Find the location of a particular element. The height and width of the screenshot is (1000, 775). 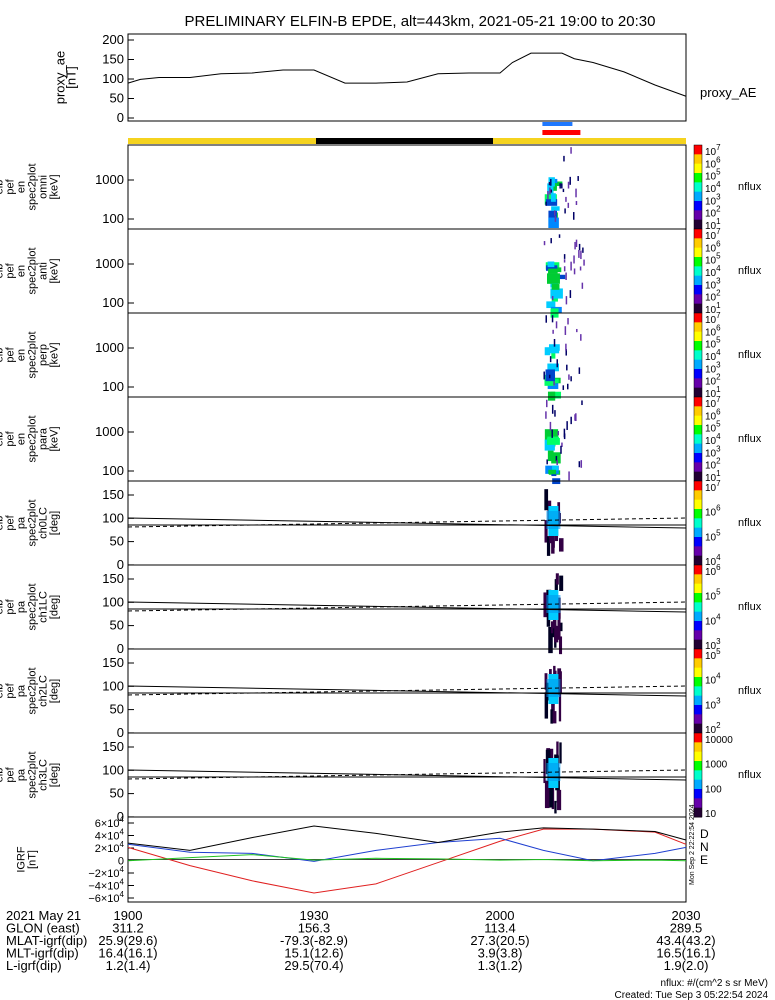

colorbar-tick-label: 10000 is located at coordinates (719, 740).